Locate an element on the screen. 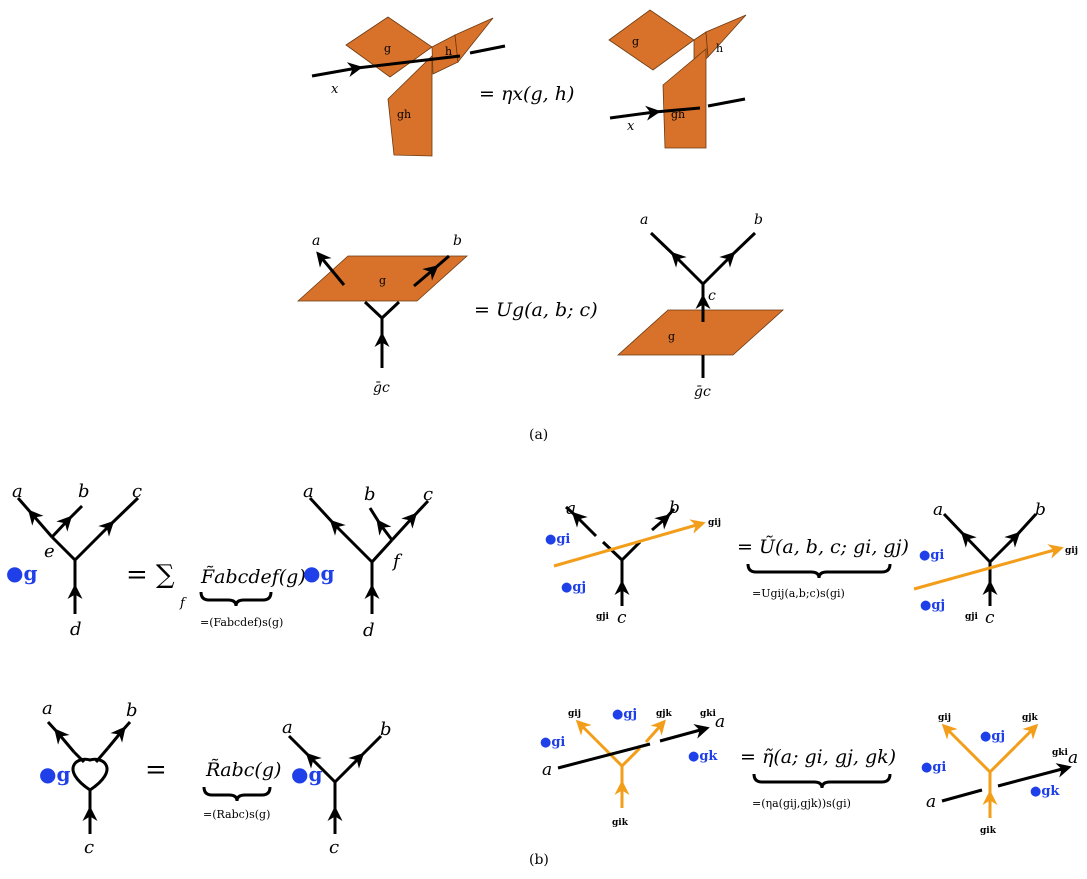 Image resolution: width=1087 pixels, height=879 pixels. caption-b: (b) is located at coordinates (539, 860).